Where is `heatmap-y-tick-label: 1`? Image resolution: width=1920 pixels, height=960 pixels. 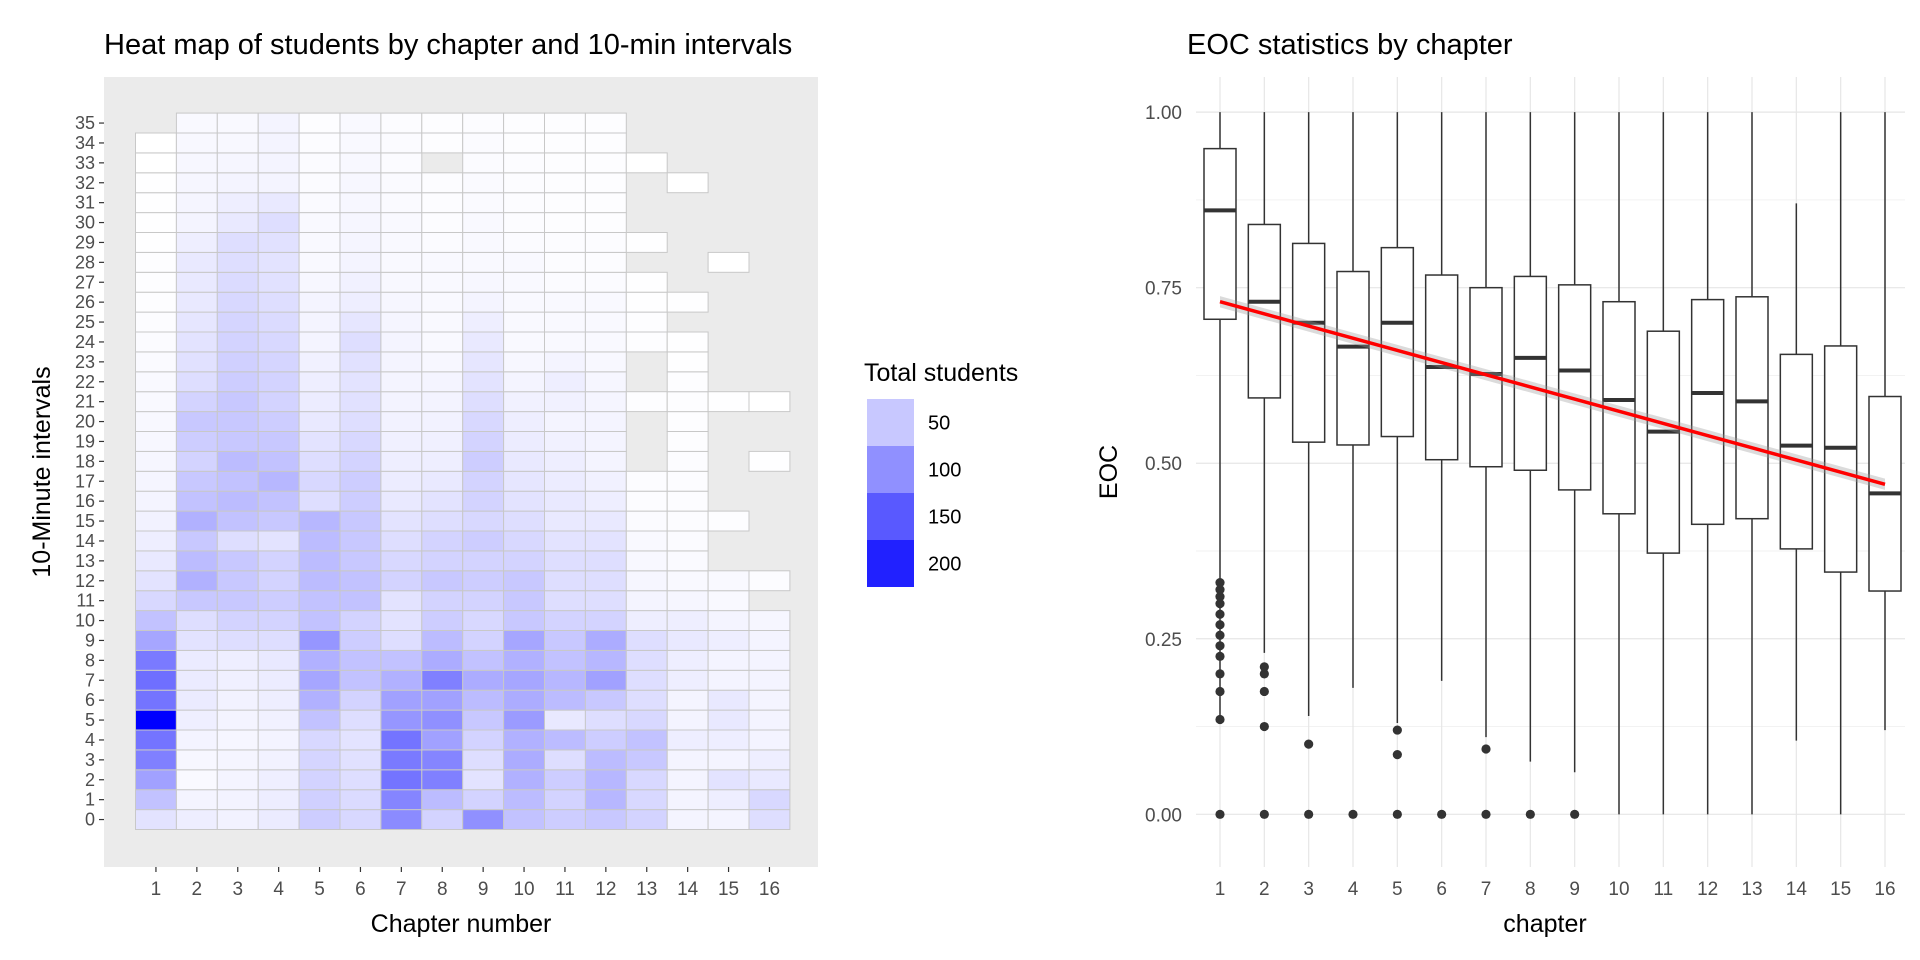 heatmap-y-tick-label: 1 is located at coordinates (90, 800).